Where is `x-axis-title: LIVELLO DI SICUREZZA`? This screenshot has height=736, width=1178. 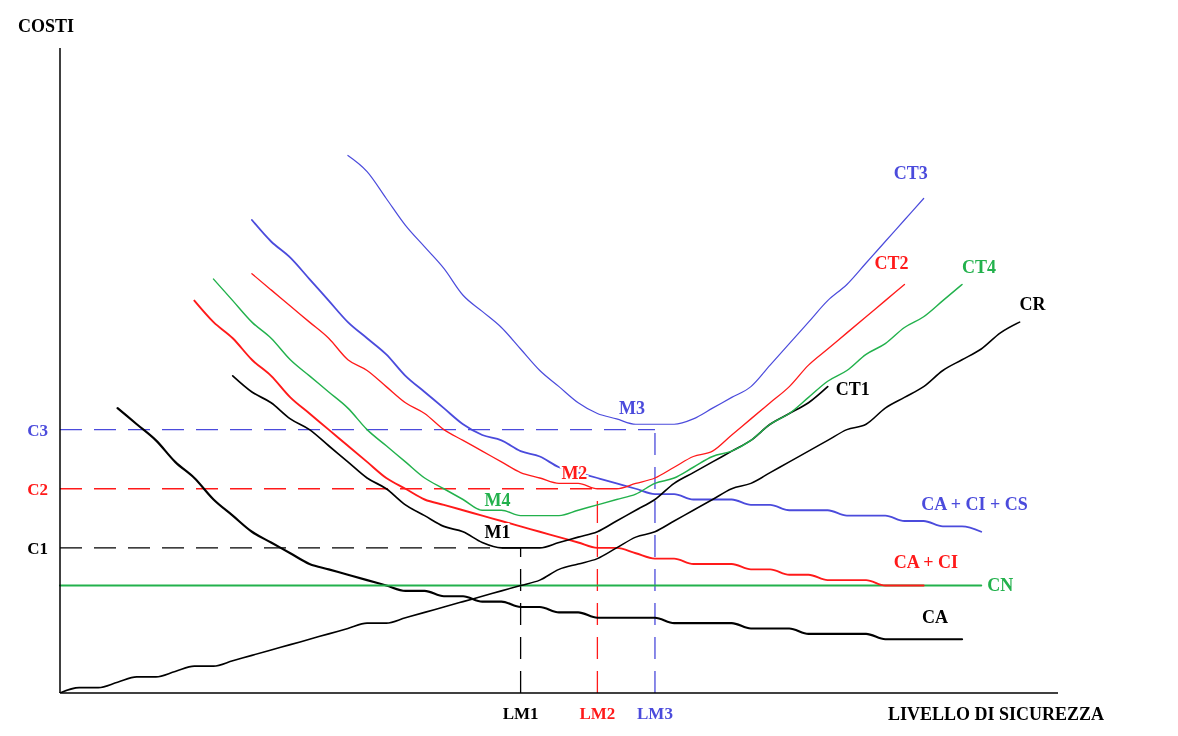
x-axis-title: LIVELLO DI SICUREZZA is located at coordinates (996, 714).